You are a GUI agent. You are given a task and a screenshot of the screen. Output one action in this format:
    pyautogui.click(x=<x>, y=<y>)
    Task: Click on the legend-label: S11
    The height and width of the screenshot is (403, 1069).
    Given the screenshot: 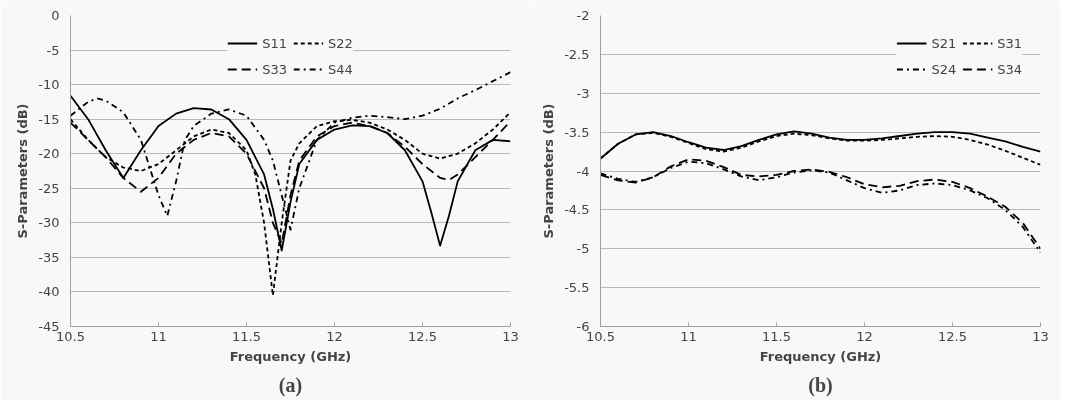 What is the action you would take?
    pyautogui.click(x=274, y=43)
    